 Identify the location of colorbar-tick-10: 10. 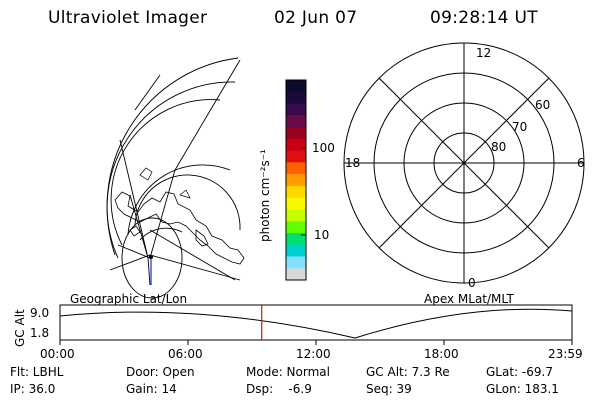
(322, 235).